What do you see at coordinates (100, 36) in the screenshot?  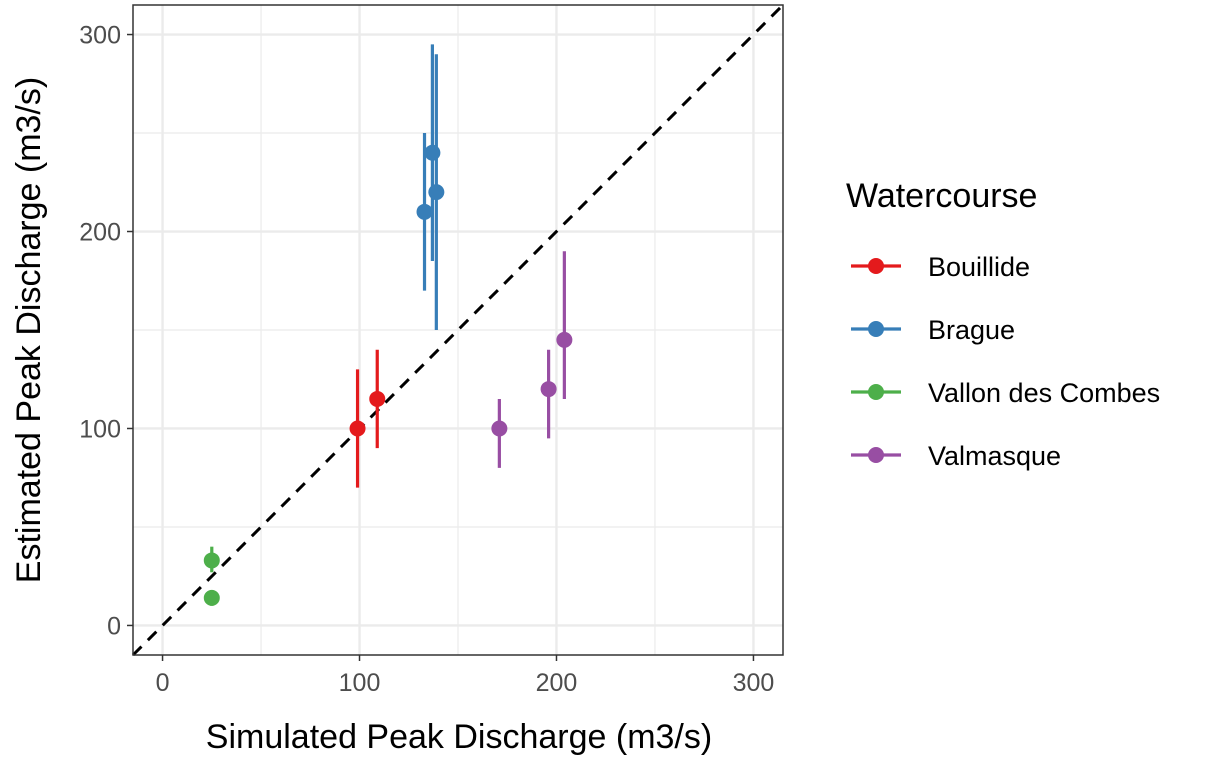 I see `y-tick-label: 300` at bounding box center [100, 36].